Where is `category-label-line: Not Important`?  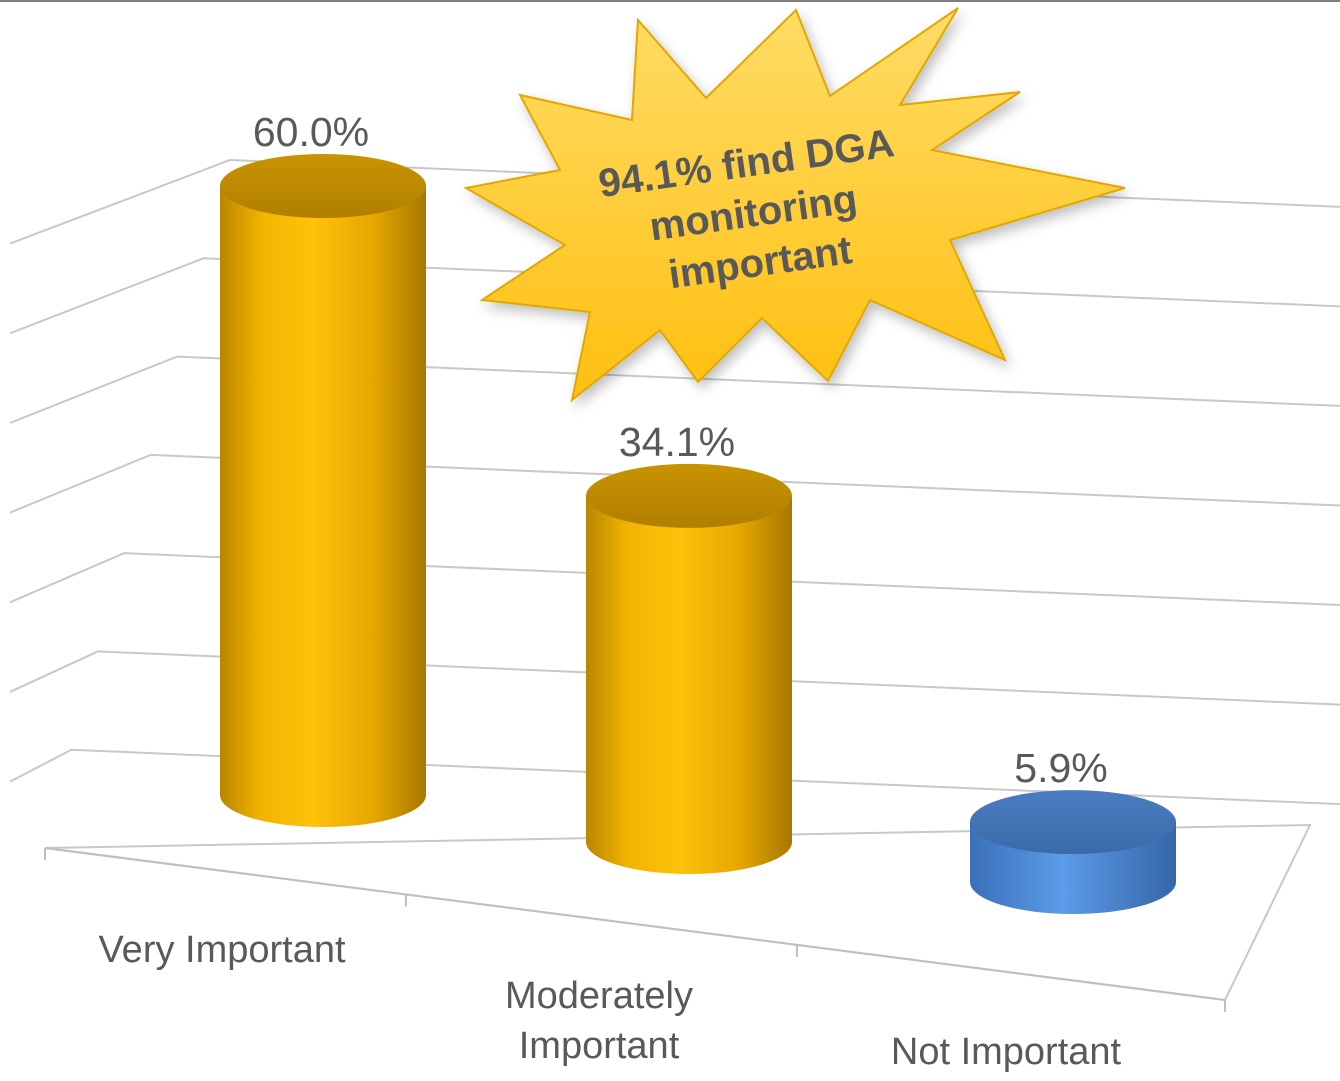
category-label-line: Not Important is located at coordinates (1006, 1052).